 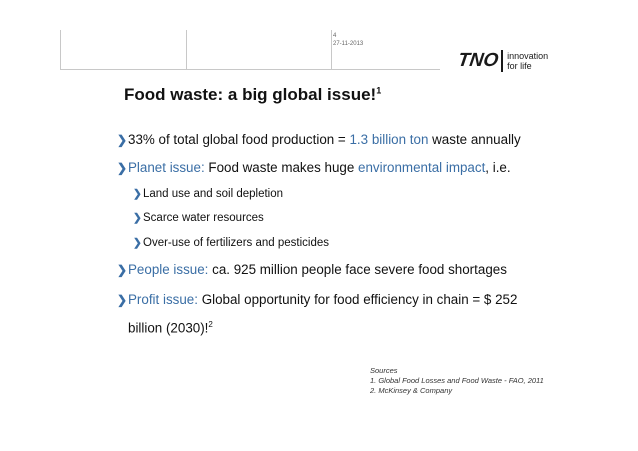 I want to click on logo-separator, so click(x=502, y=61).